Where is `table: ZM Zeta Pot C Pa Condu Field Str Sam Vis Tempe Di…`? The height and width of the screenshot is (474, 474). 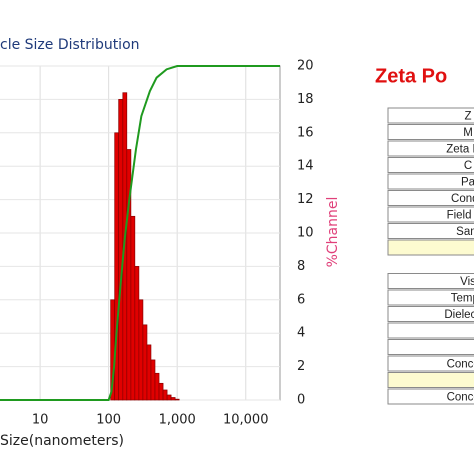 table: ZM Zeta Pot C Pa Condu Field Str Sam Vis Tempe Di… is located at coordinates (430, 256).